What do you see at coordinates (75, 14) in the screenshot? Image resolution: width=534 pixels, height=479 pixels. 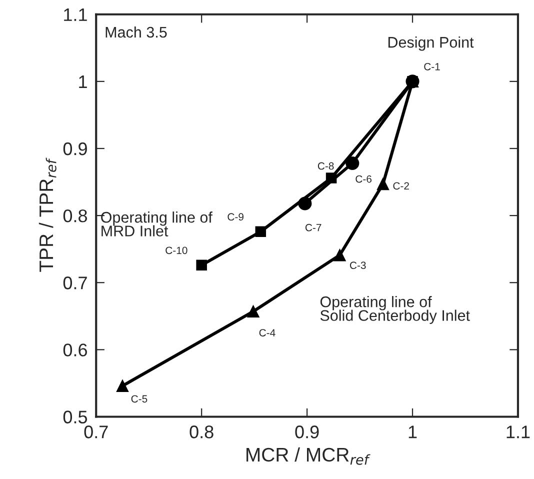 I see `y-tick-label: 1.1` at bounding box center [75, 14].